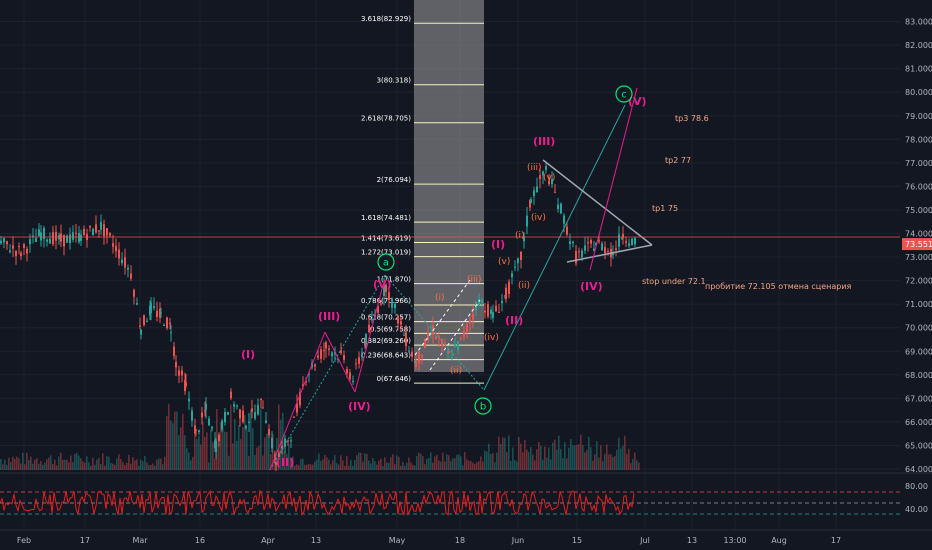 This screenshot has height=550, width=932. What do you see at coordinates (466, 537) in the screenshot?
I see `time-axis: Feb 17 Mar 16 Apr 13 May 18 Jun 15 Jul 13 13:00 Aug 17` at bounding box center [466, 537].